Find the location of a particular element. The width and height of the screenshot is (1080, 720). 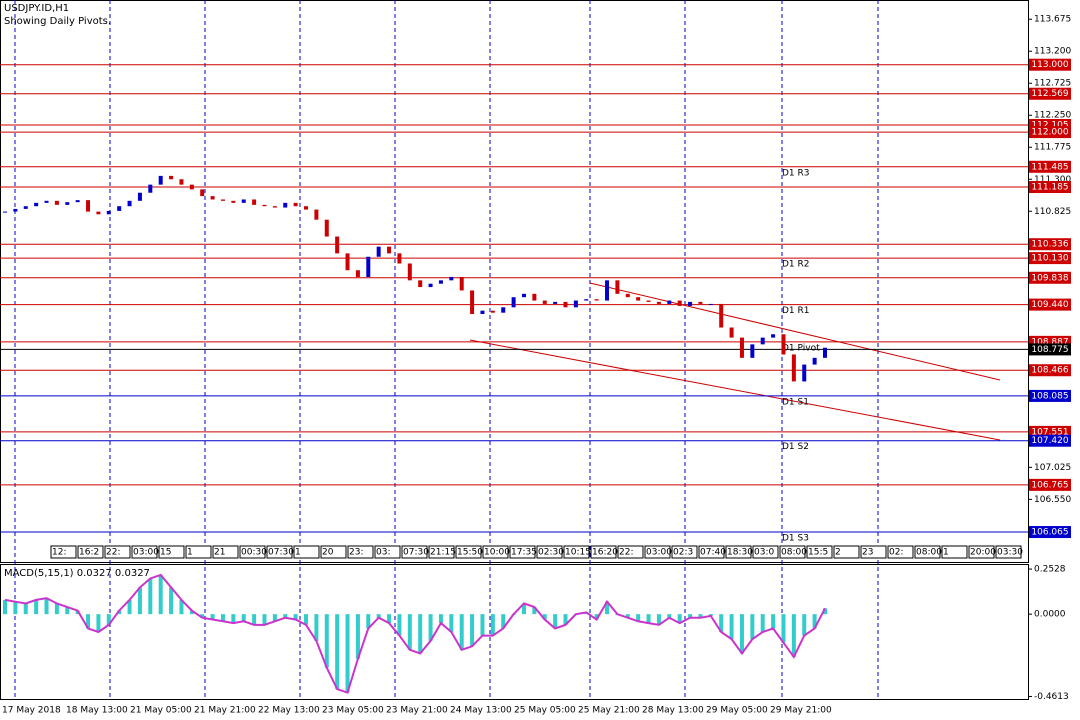

level-label: 109.440 is located at coordinates (1049, 305).